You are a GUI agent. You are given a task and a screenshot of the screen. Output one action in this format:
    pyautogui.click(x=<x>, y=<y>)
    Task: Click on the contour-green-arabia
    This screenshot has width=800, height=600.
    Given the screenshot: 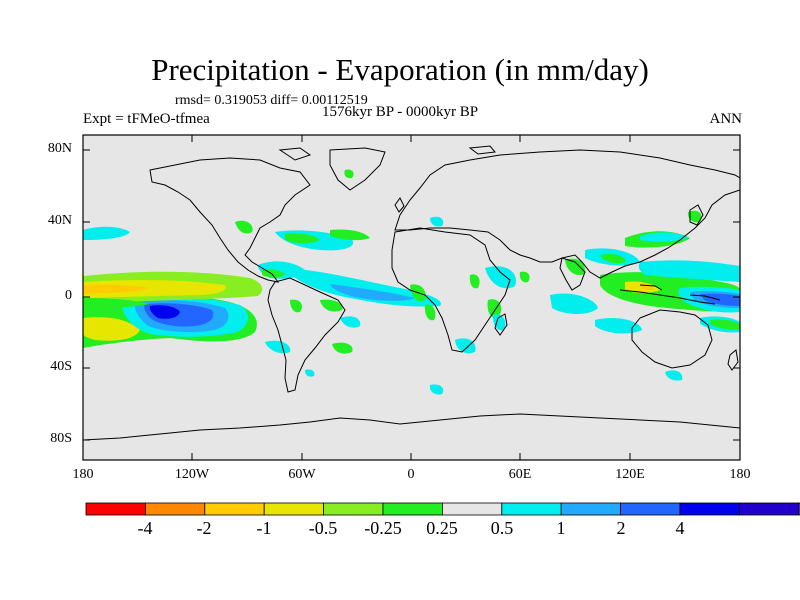 What is the action you would take?
    pyautogui.click(x=524, y=277)
    